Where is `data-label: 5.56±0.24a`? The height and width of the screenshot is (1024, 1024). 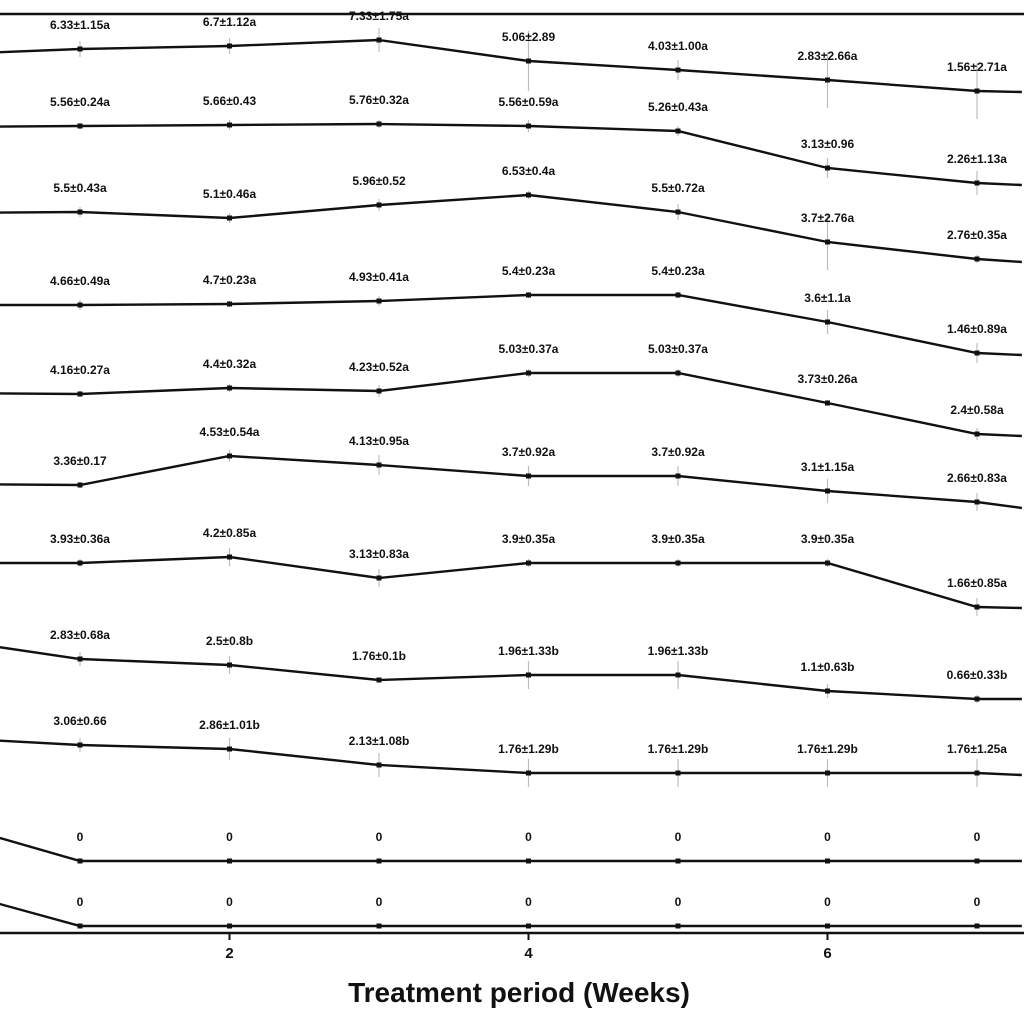
data-label: 5.56±0.24a is located at coordinates (80, 102).